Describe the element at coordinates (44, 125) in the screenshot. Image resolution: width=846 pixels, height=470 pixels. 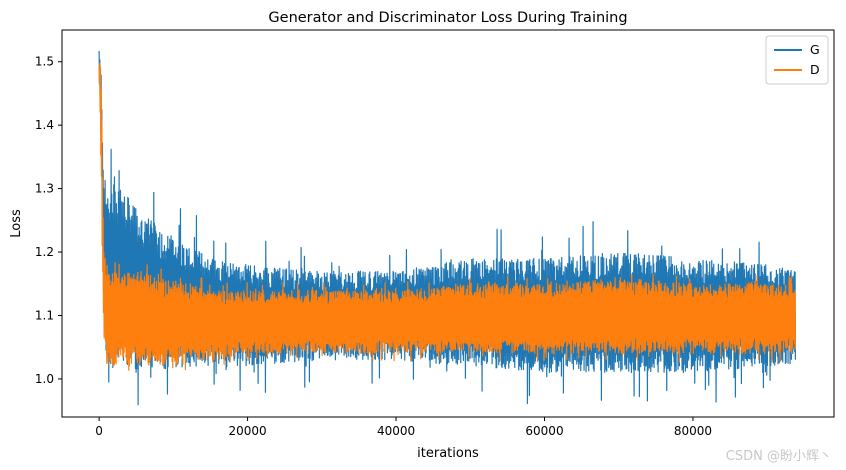
I see `y-tick-label: 1.4` at that location.